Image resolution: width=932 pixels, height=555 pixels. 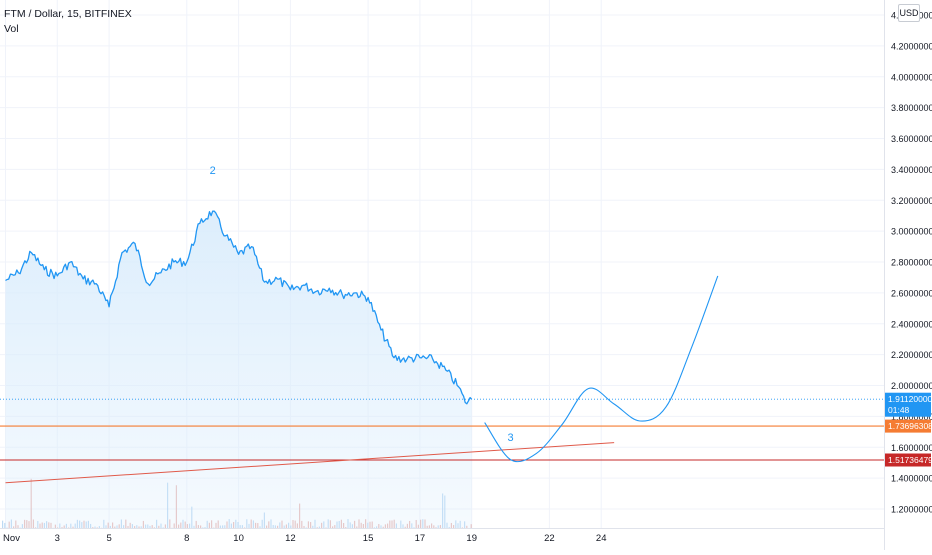 I want to click on legend-volume: Vol, so click(x=68, y=29).